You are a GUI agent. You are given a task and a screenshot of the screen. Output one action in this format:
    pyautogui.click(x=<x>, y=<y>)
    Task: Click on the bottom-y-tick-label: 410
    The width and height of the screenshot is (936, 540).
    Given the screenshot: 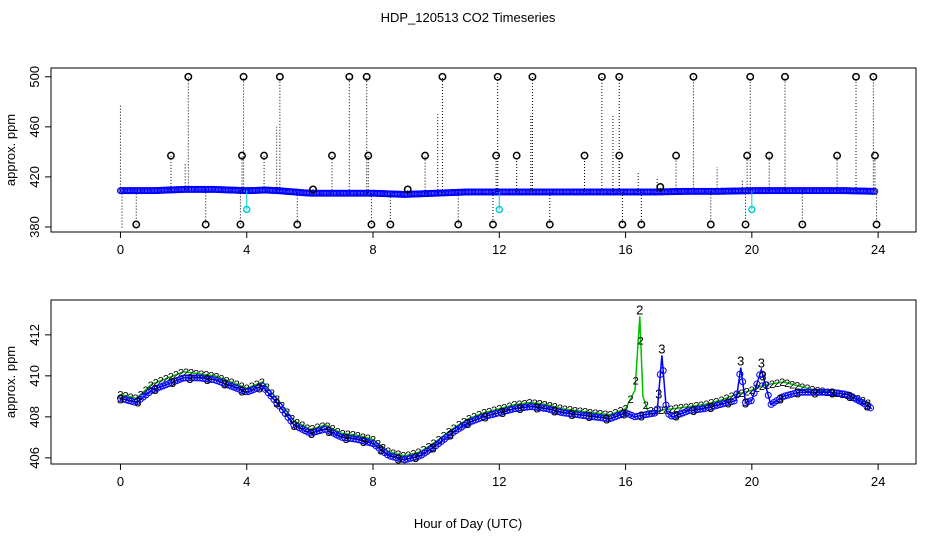 What is the action you would take?
    pyautogui.click(x=34, y=376)
    